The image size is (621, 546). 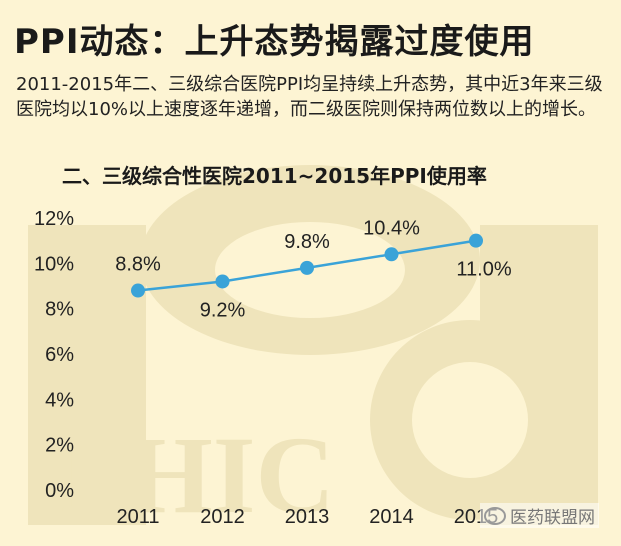 I want to click on y-tick-label: 0%, so click(x=59, y=491).